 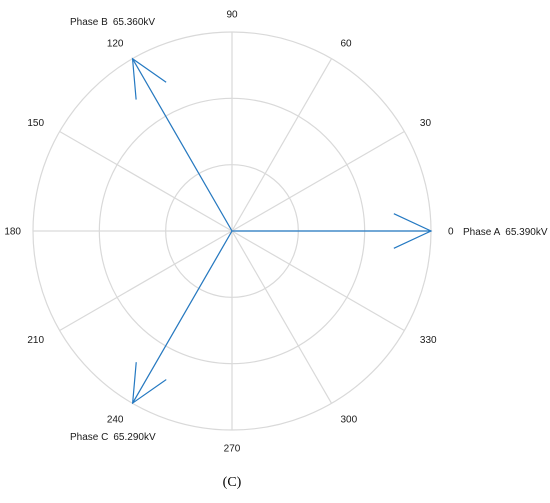 What do you see at coordinates (134, 437) in the screenshot?
I see `phasor-magnitude-label: 65.290kV` at bounding box center [134, 437].